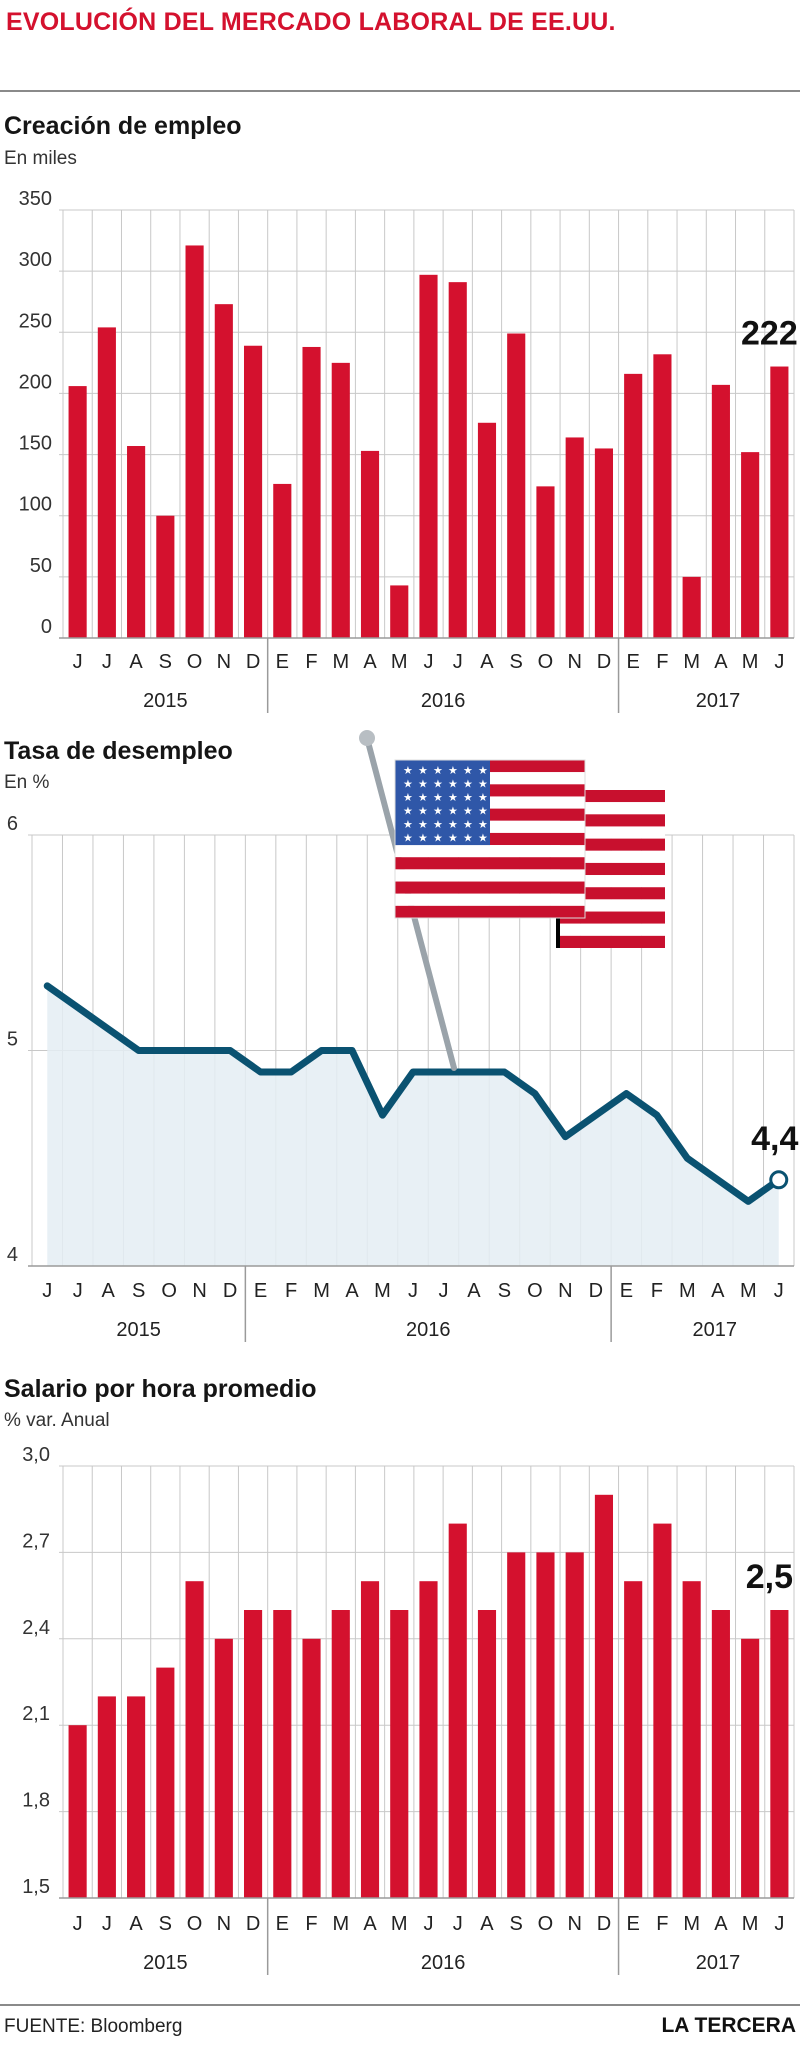 This screenshot has width=800, height=2049. What do you see at coordinates (35, 260) in the screenshot?
I see `y-tick-label: 300` at bounding box center [35, 260].